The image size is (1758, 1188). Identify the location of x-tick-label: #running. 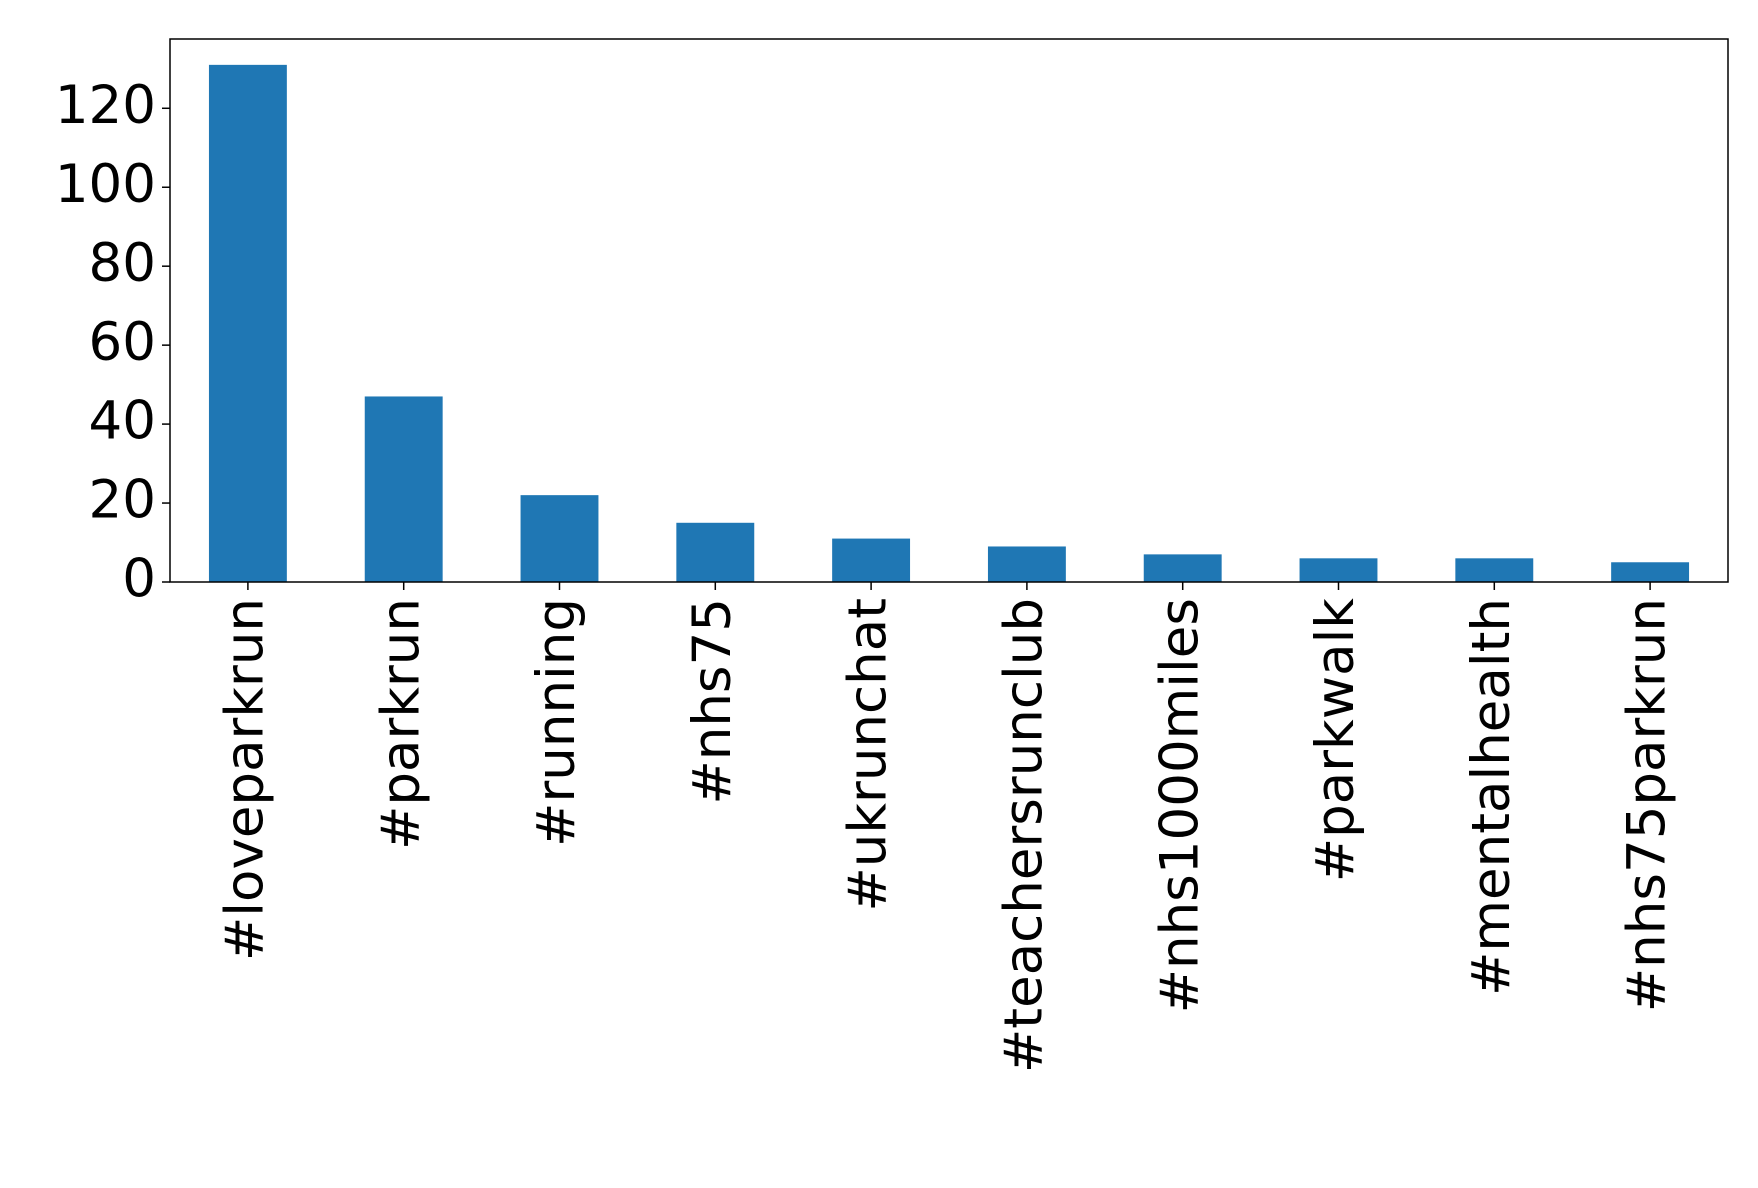
(556, 722).